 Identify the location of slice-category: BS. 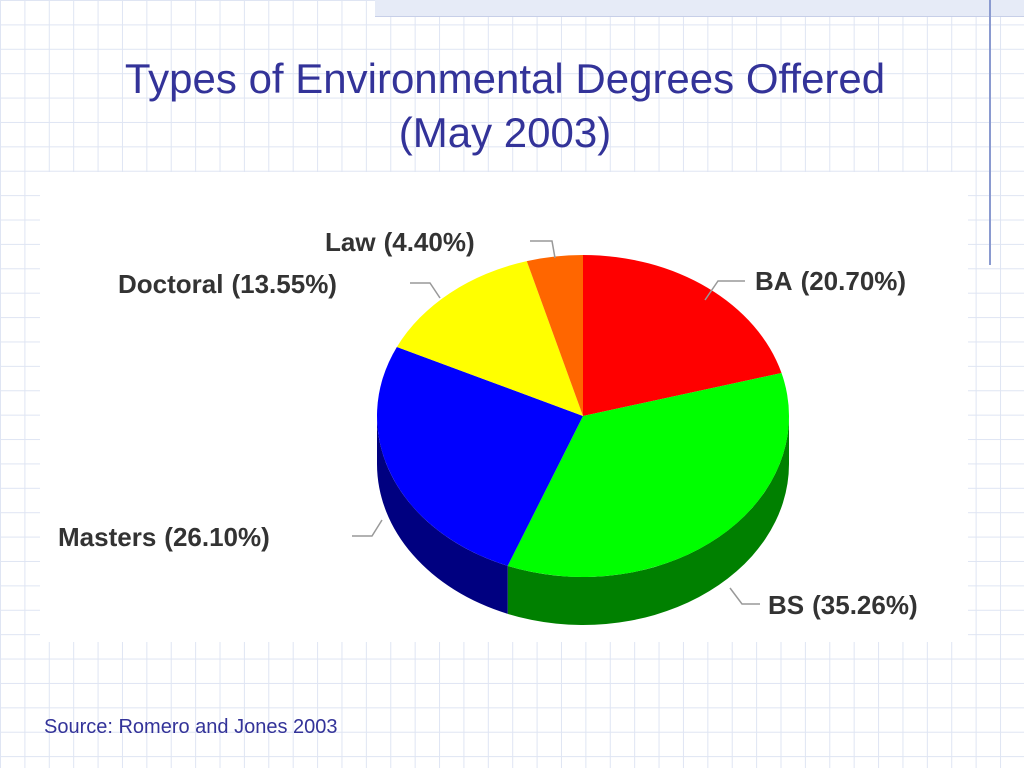
(786, 605).